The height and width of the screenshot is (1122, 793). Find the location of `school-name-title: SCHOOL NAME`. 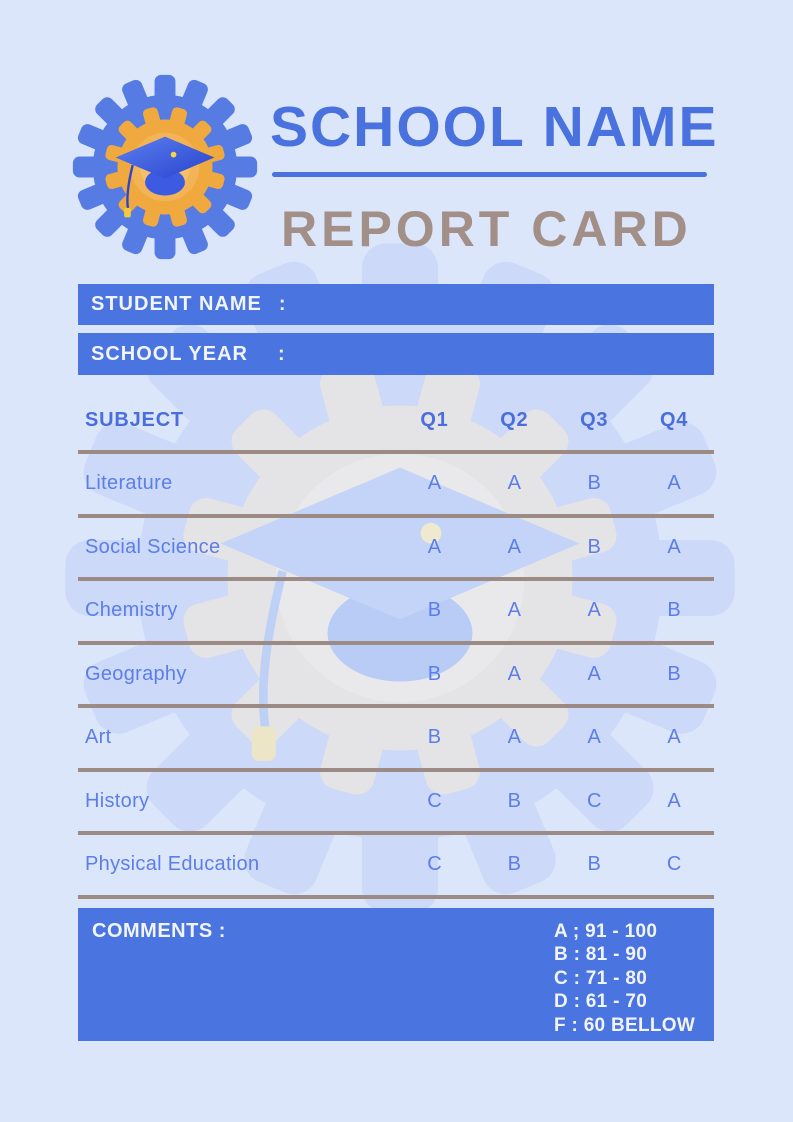

school-name-title: SCHOOL NAME is located at coordinates (494, 127).